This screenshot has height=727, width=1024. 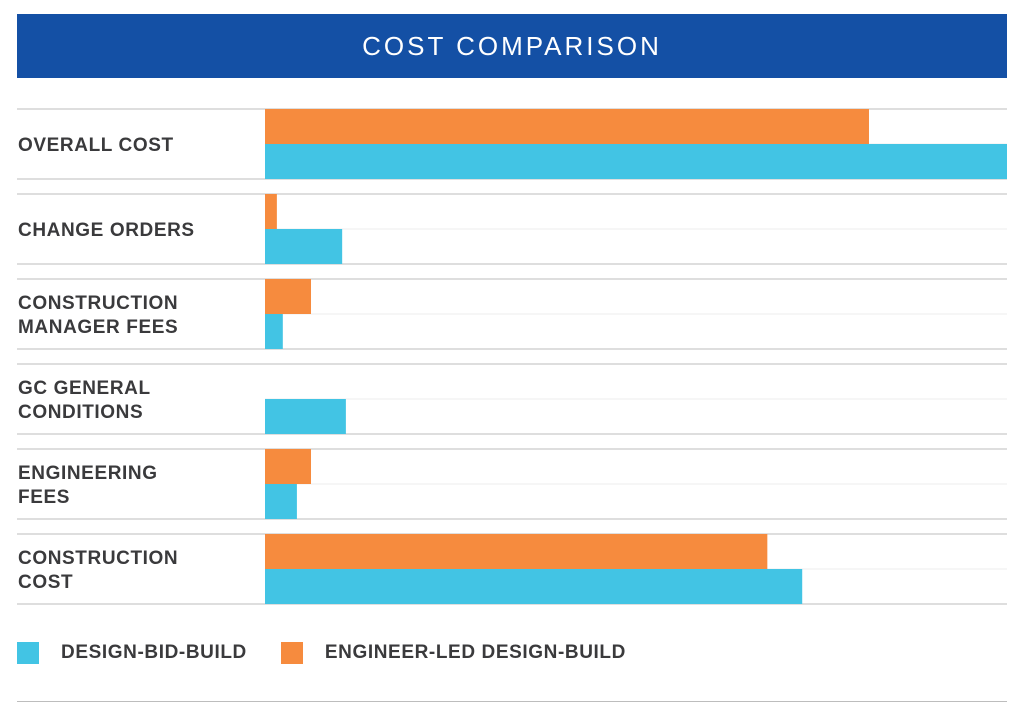 I want to click on legend-item-design-bid-build: DESIGN-BID-BUILD, so click(x=132, y=653).